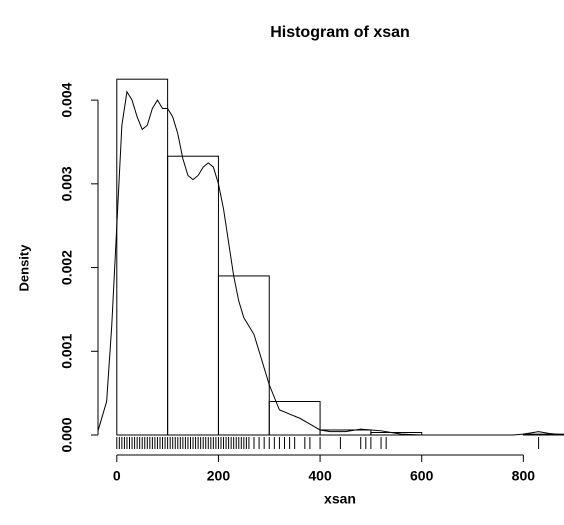 Image resolution: width=564 pixels, height=525 pixels. Describe the element at coordinates (67, 351) in the screenshot. I see `y-tick-label: 0.001` at that location.